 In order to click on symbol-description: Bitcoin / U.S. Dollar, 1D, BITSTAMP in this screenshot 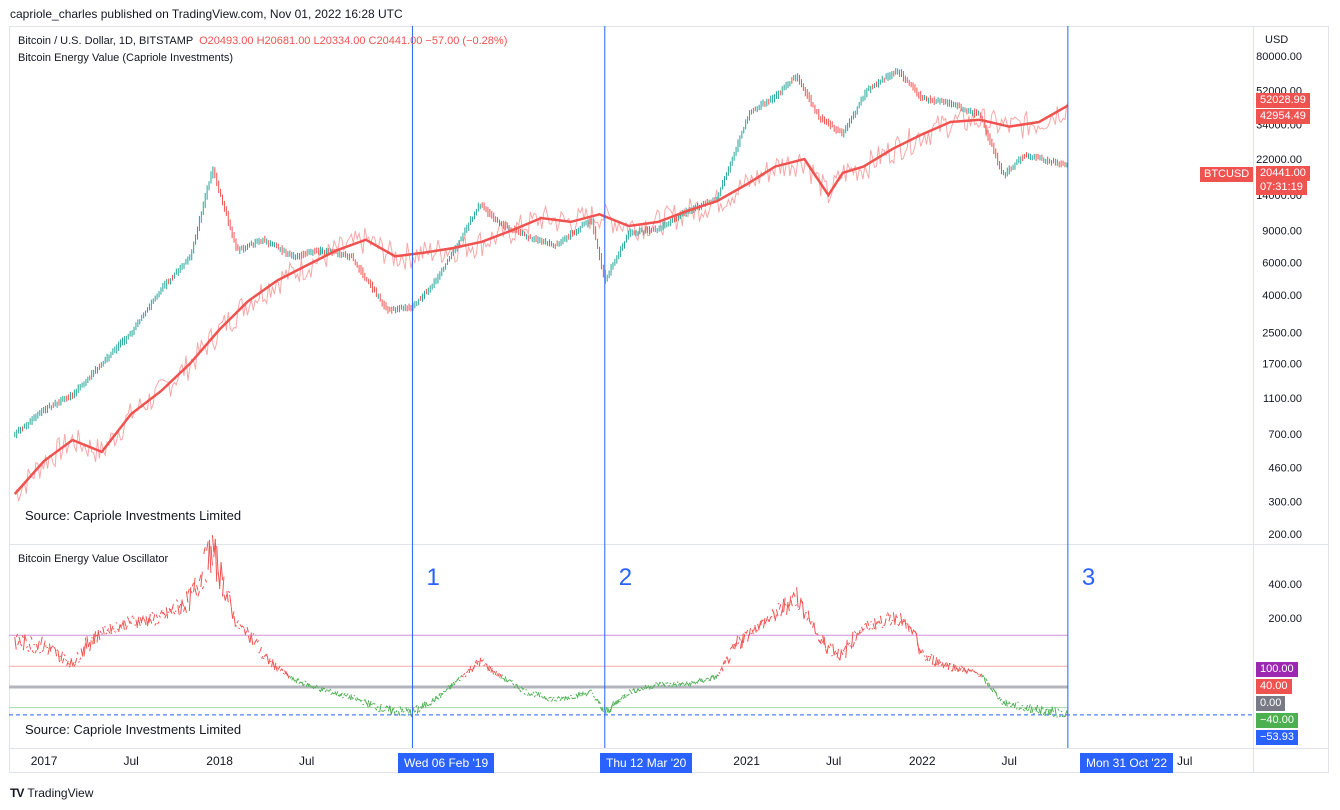, I will do `click(106, 41)`.